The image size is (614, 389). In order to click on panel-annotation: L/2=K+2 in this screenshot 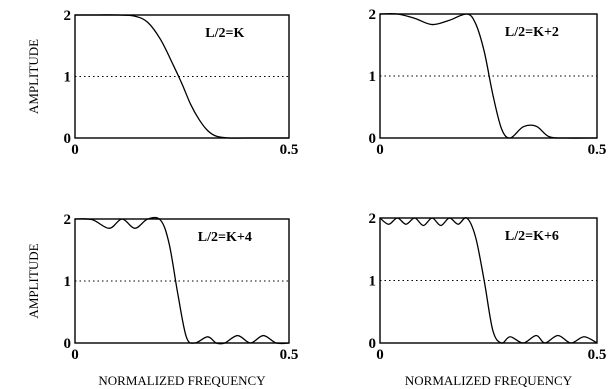, I will do `click(532, 32)`.